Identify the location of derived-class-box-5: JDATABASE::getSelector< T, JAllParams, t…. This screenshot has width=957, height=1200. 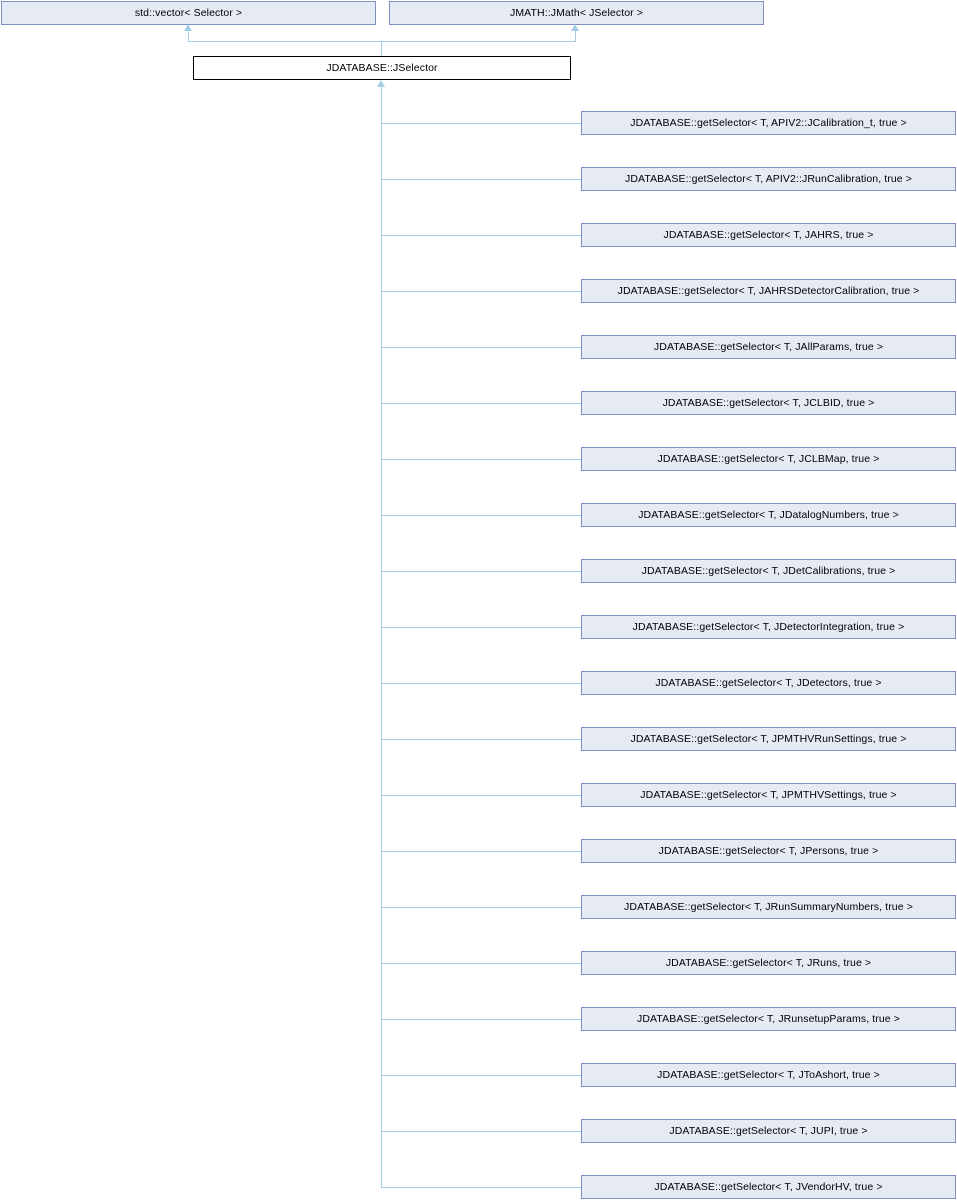
(768, 347).